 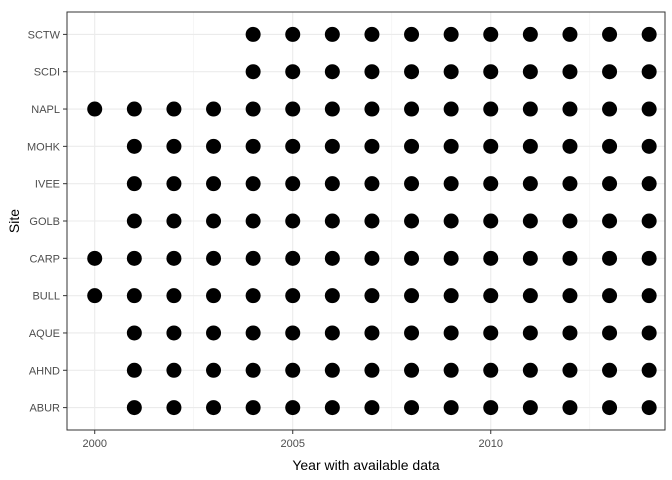 What do you see at coordinates (412, 109) in the screenshot?
I see `data-point-napl-2008` at bounding box center [412, 109].